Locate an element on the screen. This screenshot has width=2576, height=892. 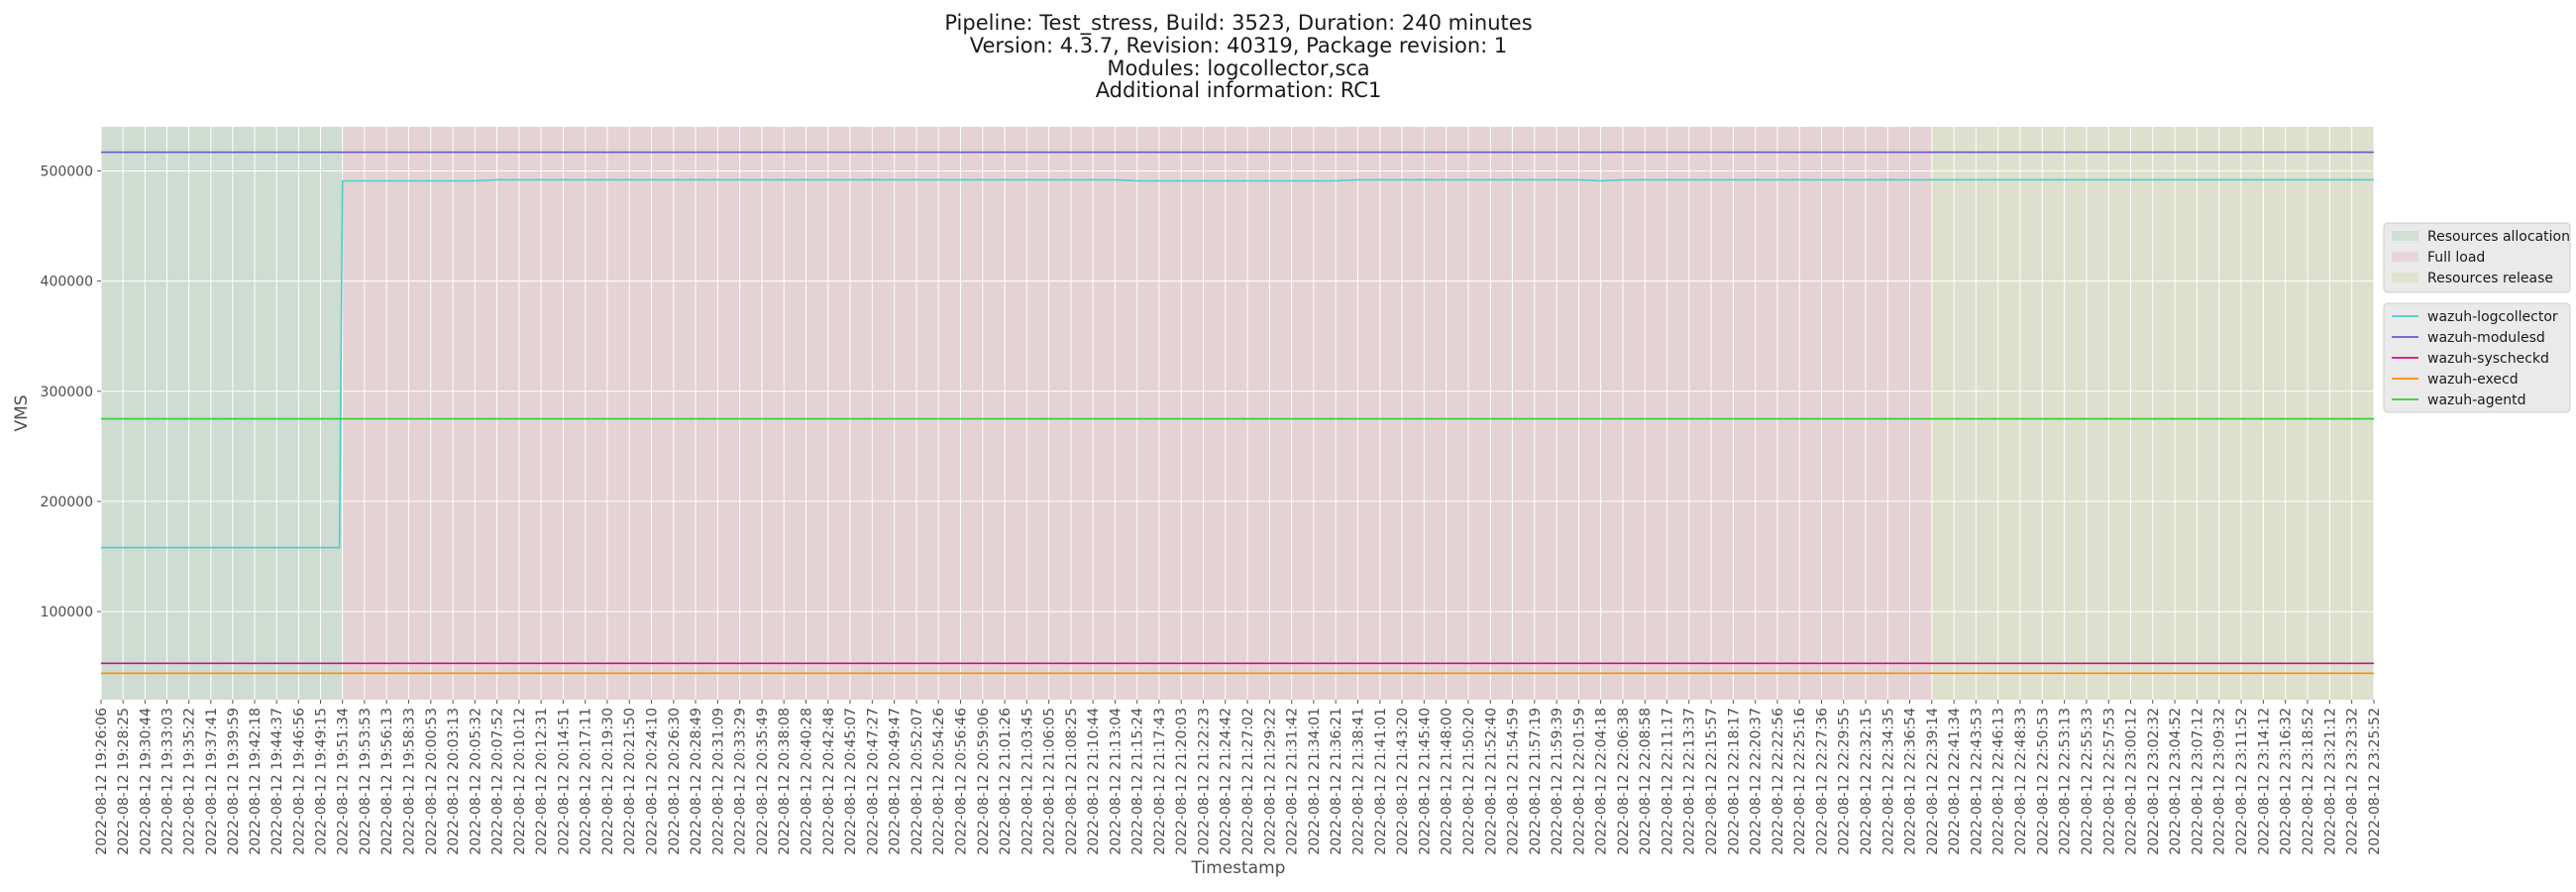
y-tick-label: 200000 is located at coordinates (67, 503).